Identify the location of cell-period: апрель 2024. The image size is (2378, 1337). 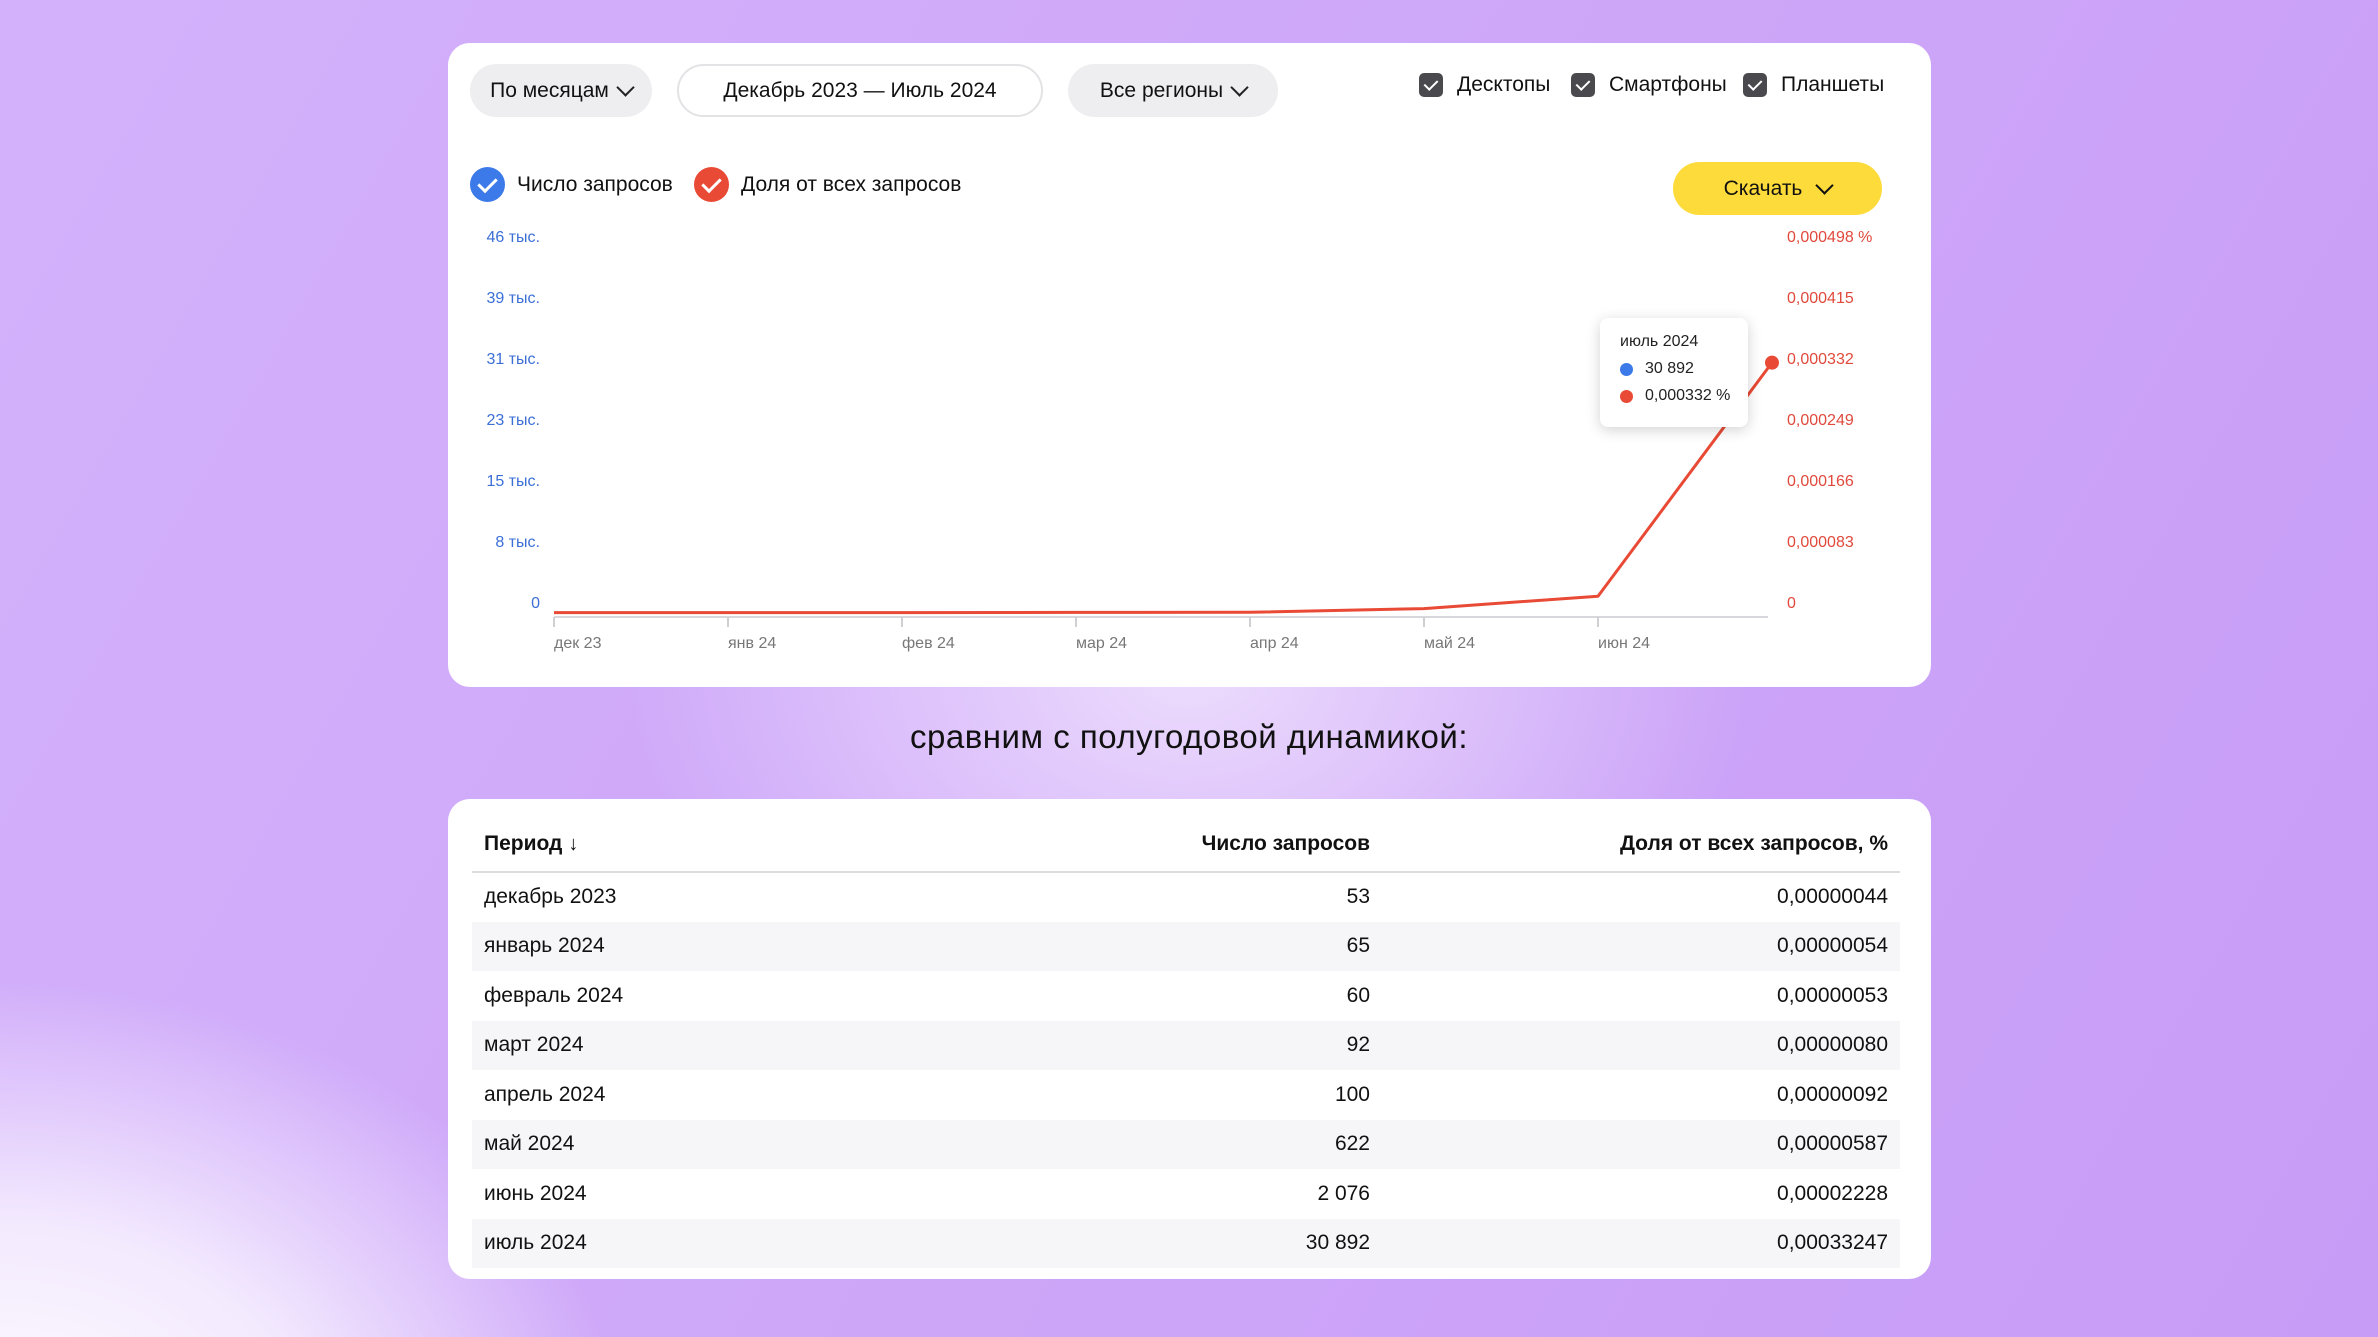
(545, 1094).